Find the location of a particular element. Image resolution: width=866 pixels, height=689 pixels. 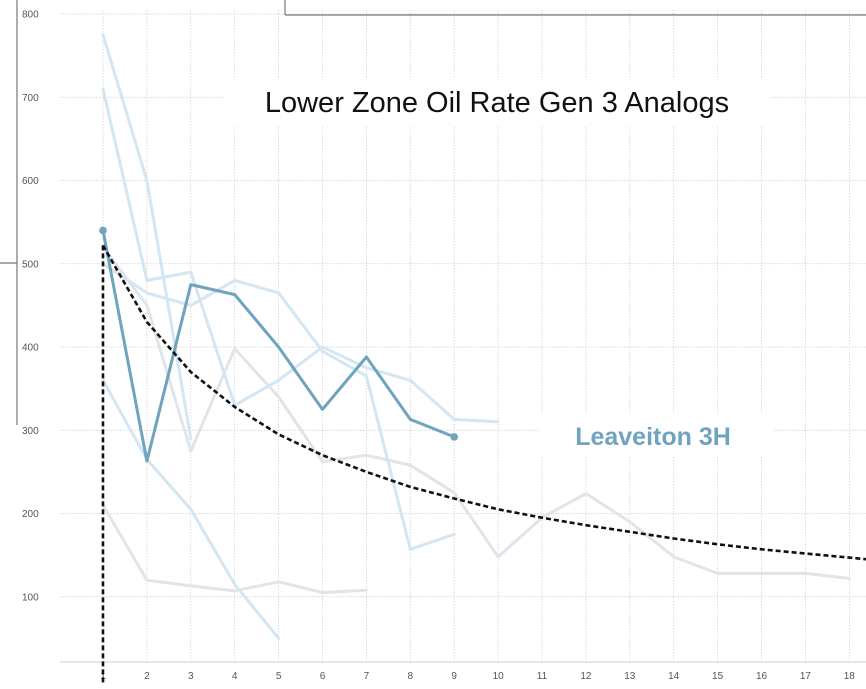

leaveiton-series-line is located at coordinates (278, 346).